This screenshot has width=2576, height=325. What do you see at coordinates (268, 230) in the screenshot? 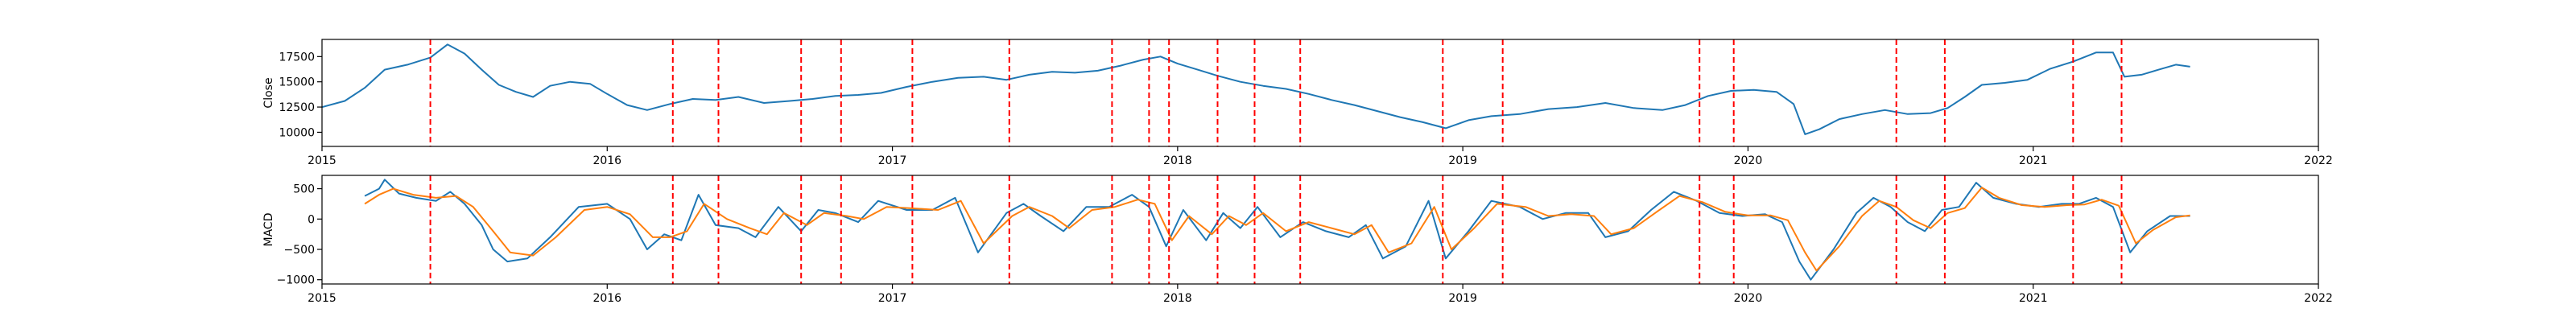
I see `y-axis-label: MACD` at bounding box center [268, 230].